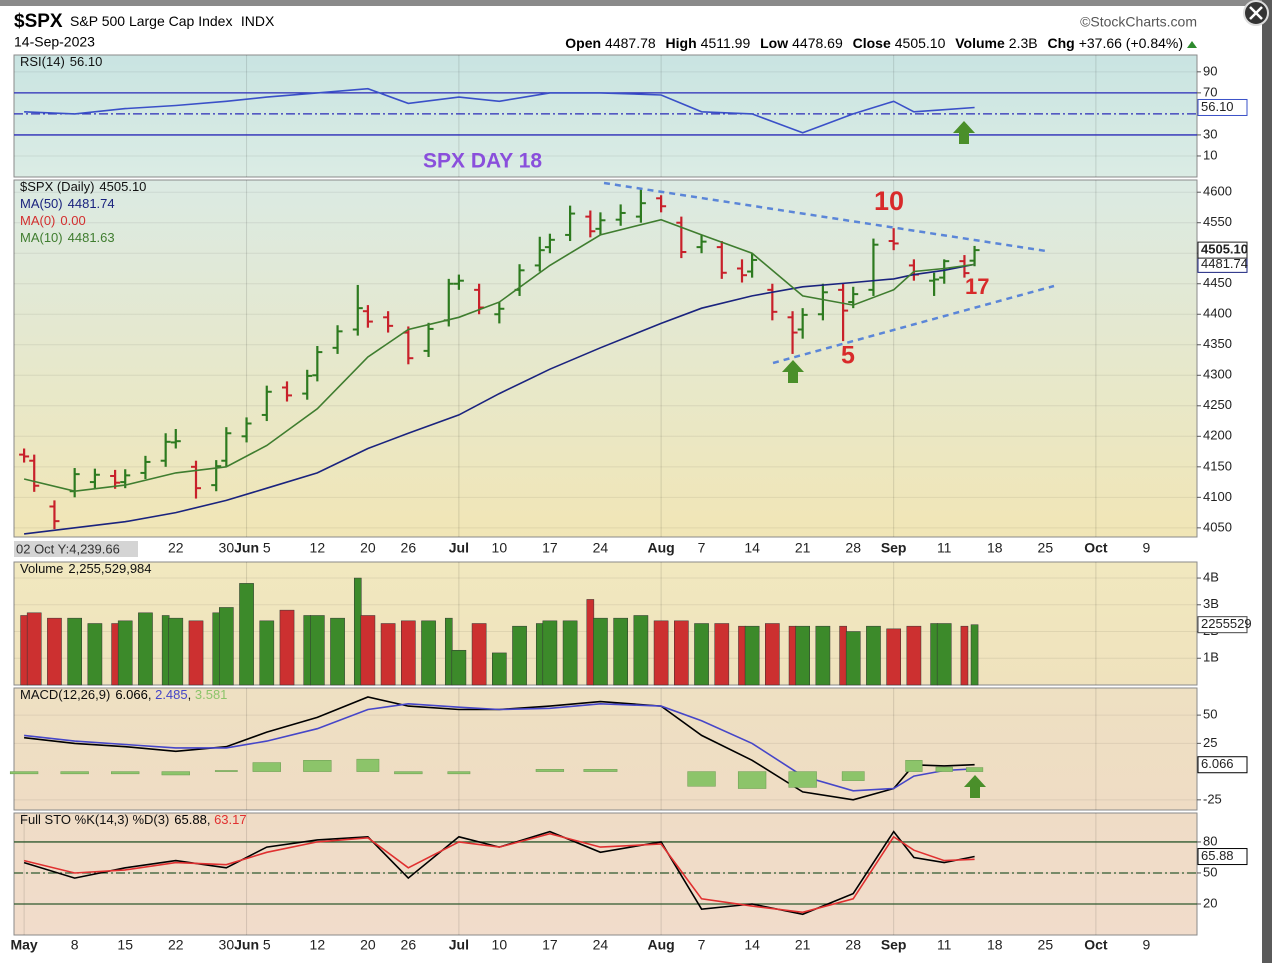 Image resolution: width=1272 pixels, height=968 pixels. I want to click on x-tick-label: 8, so click(75, 945).